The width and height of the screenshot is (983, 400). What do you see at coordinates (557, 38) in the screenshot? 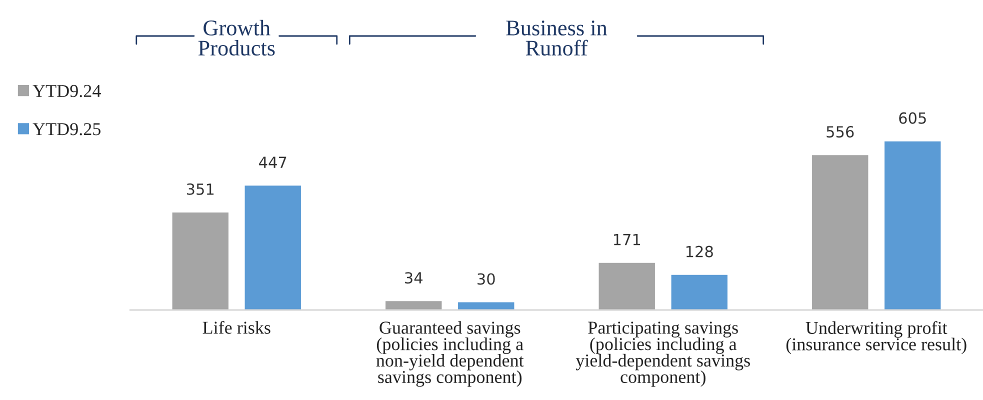
I see `text: Business in Runoff` at bounding box center [557, 38].